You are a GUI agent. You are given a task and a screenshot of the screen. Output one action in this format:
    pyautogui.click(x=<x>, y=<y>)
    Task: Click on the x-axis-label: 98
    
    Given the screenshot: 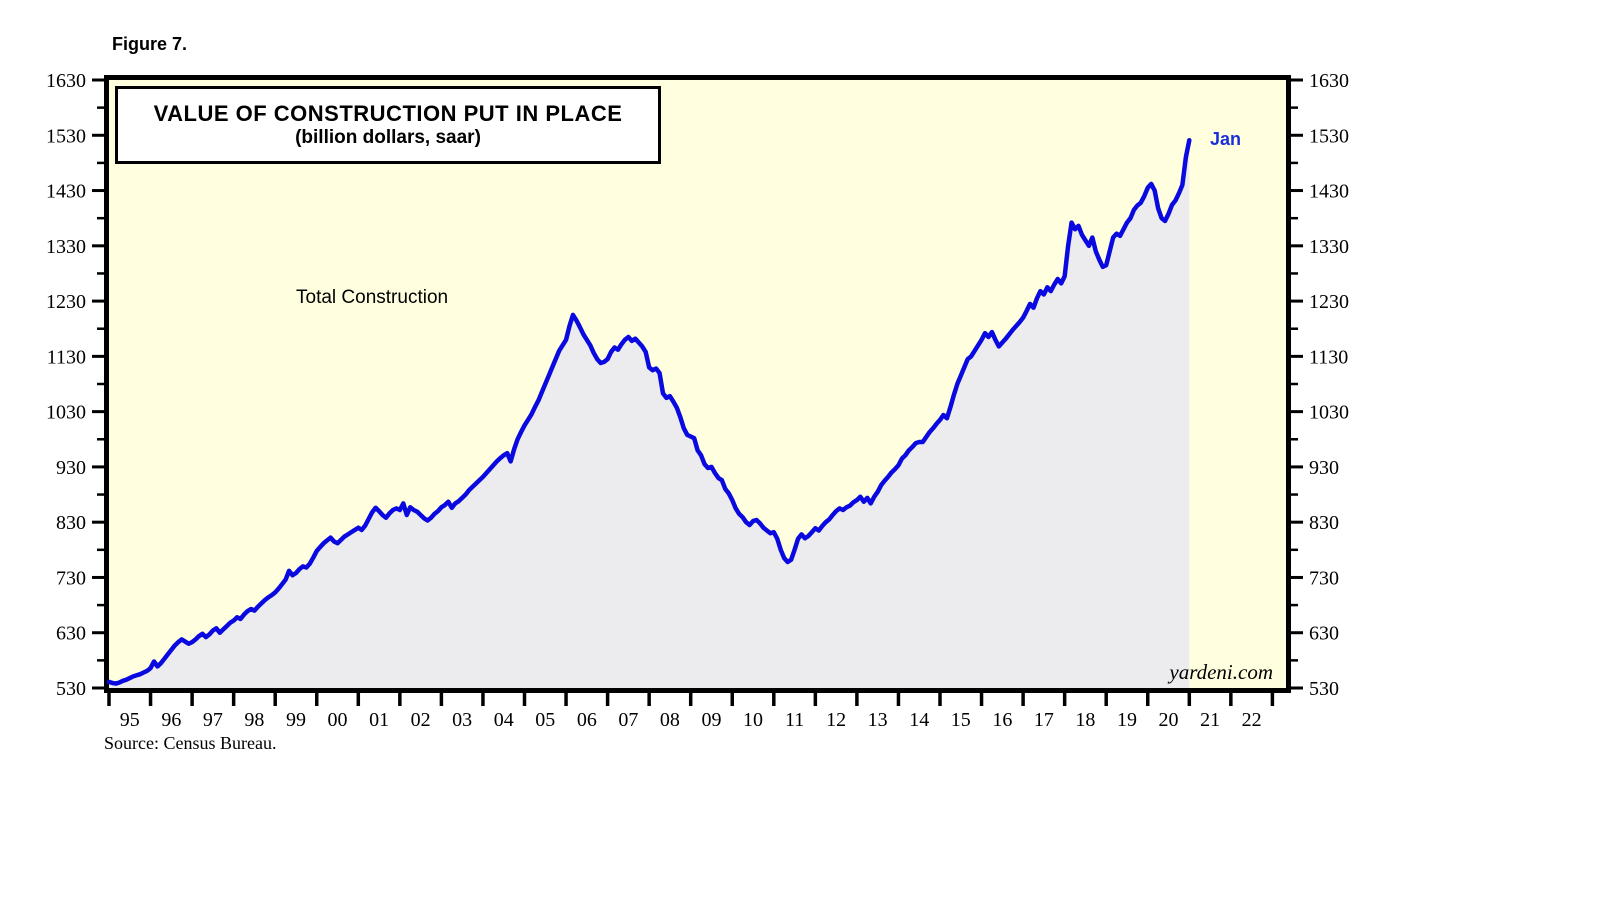 What is the action you would take?
    pyautogui.click(x=254, y=720)
    